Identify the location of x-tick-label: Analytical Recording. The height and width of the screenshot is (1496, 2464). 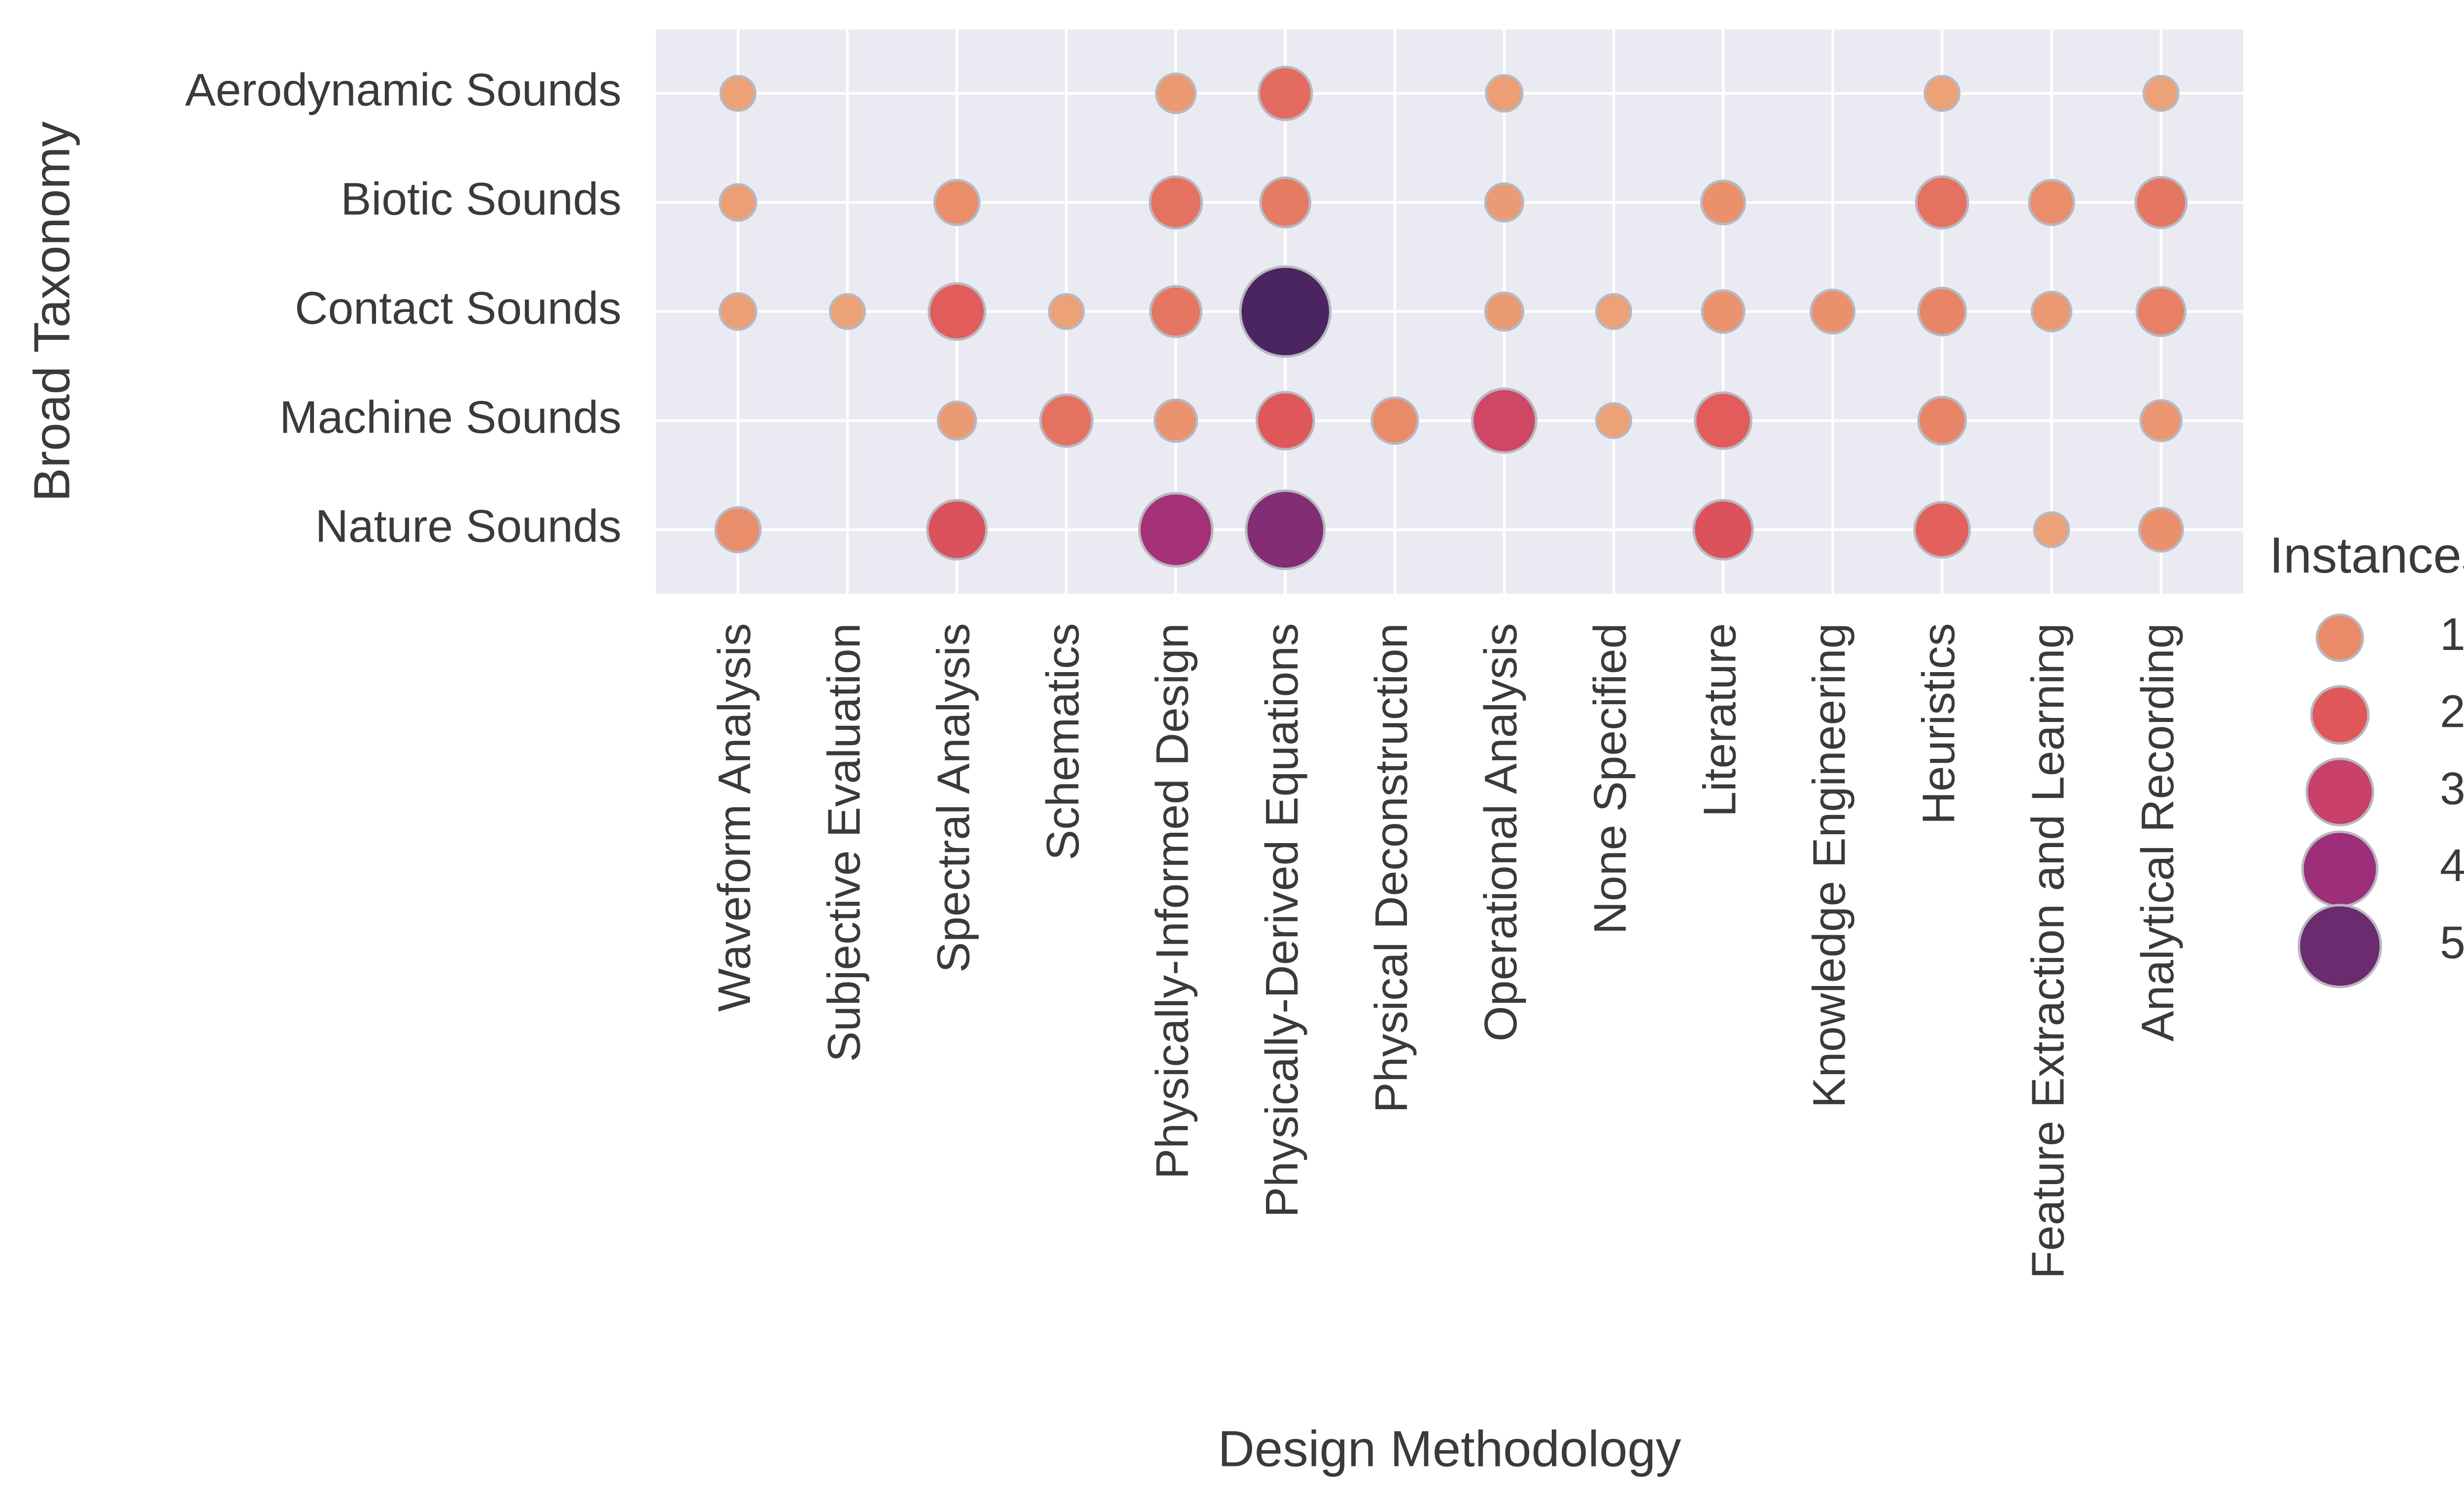
(2157, 832).